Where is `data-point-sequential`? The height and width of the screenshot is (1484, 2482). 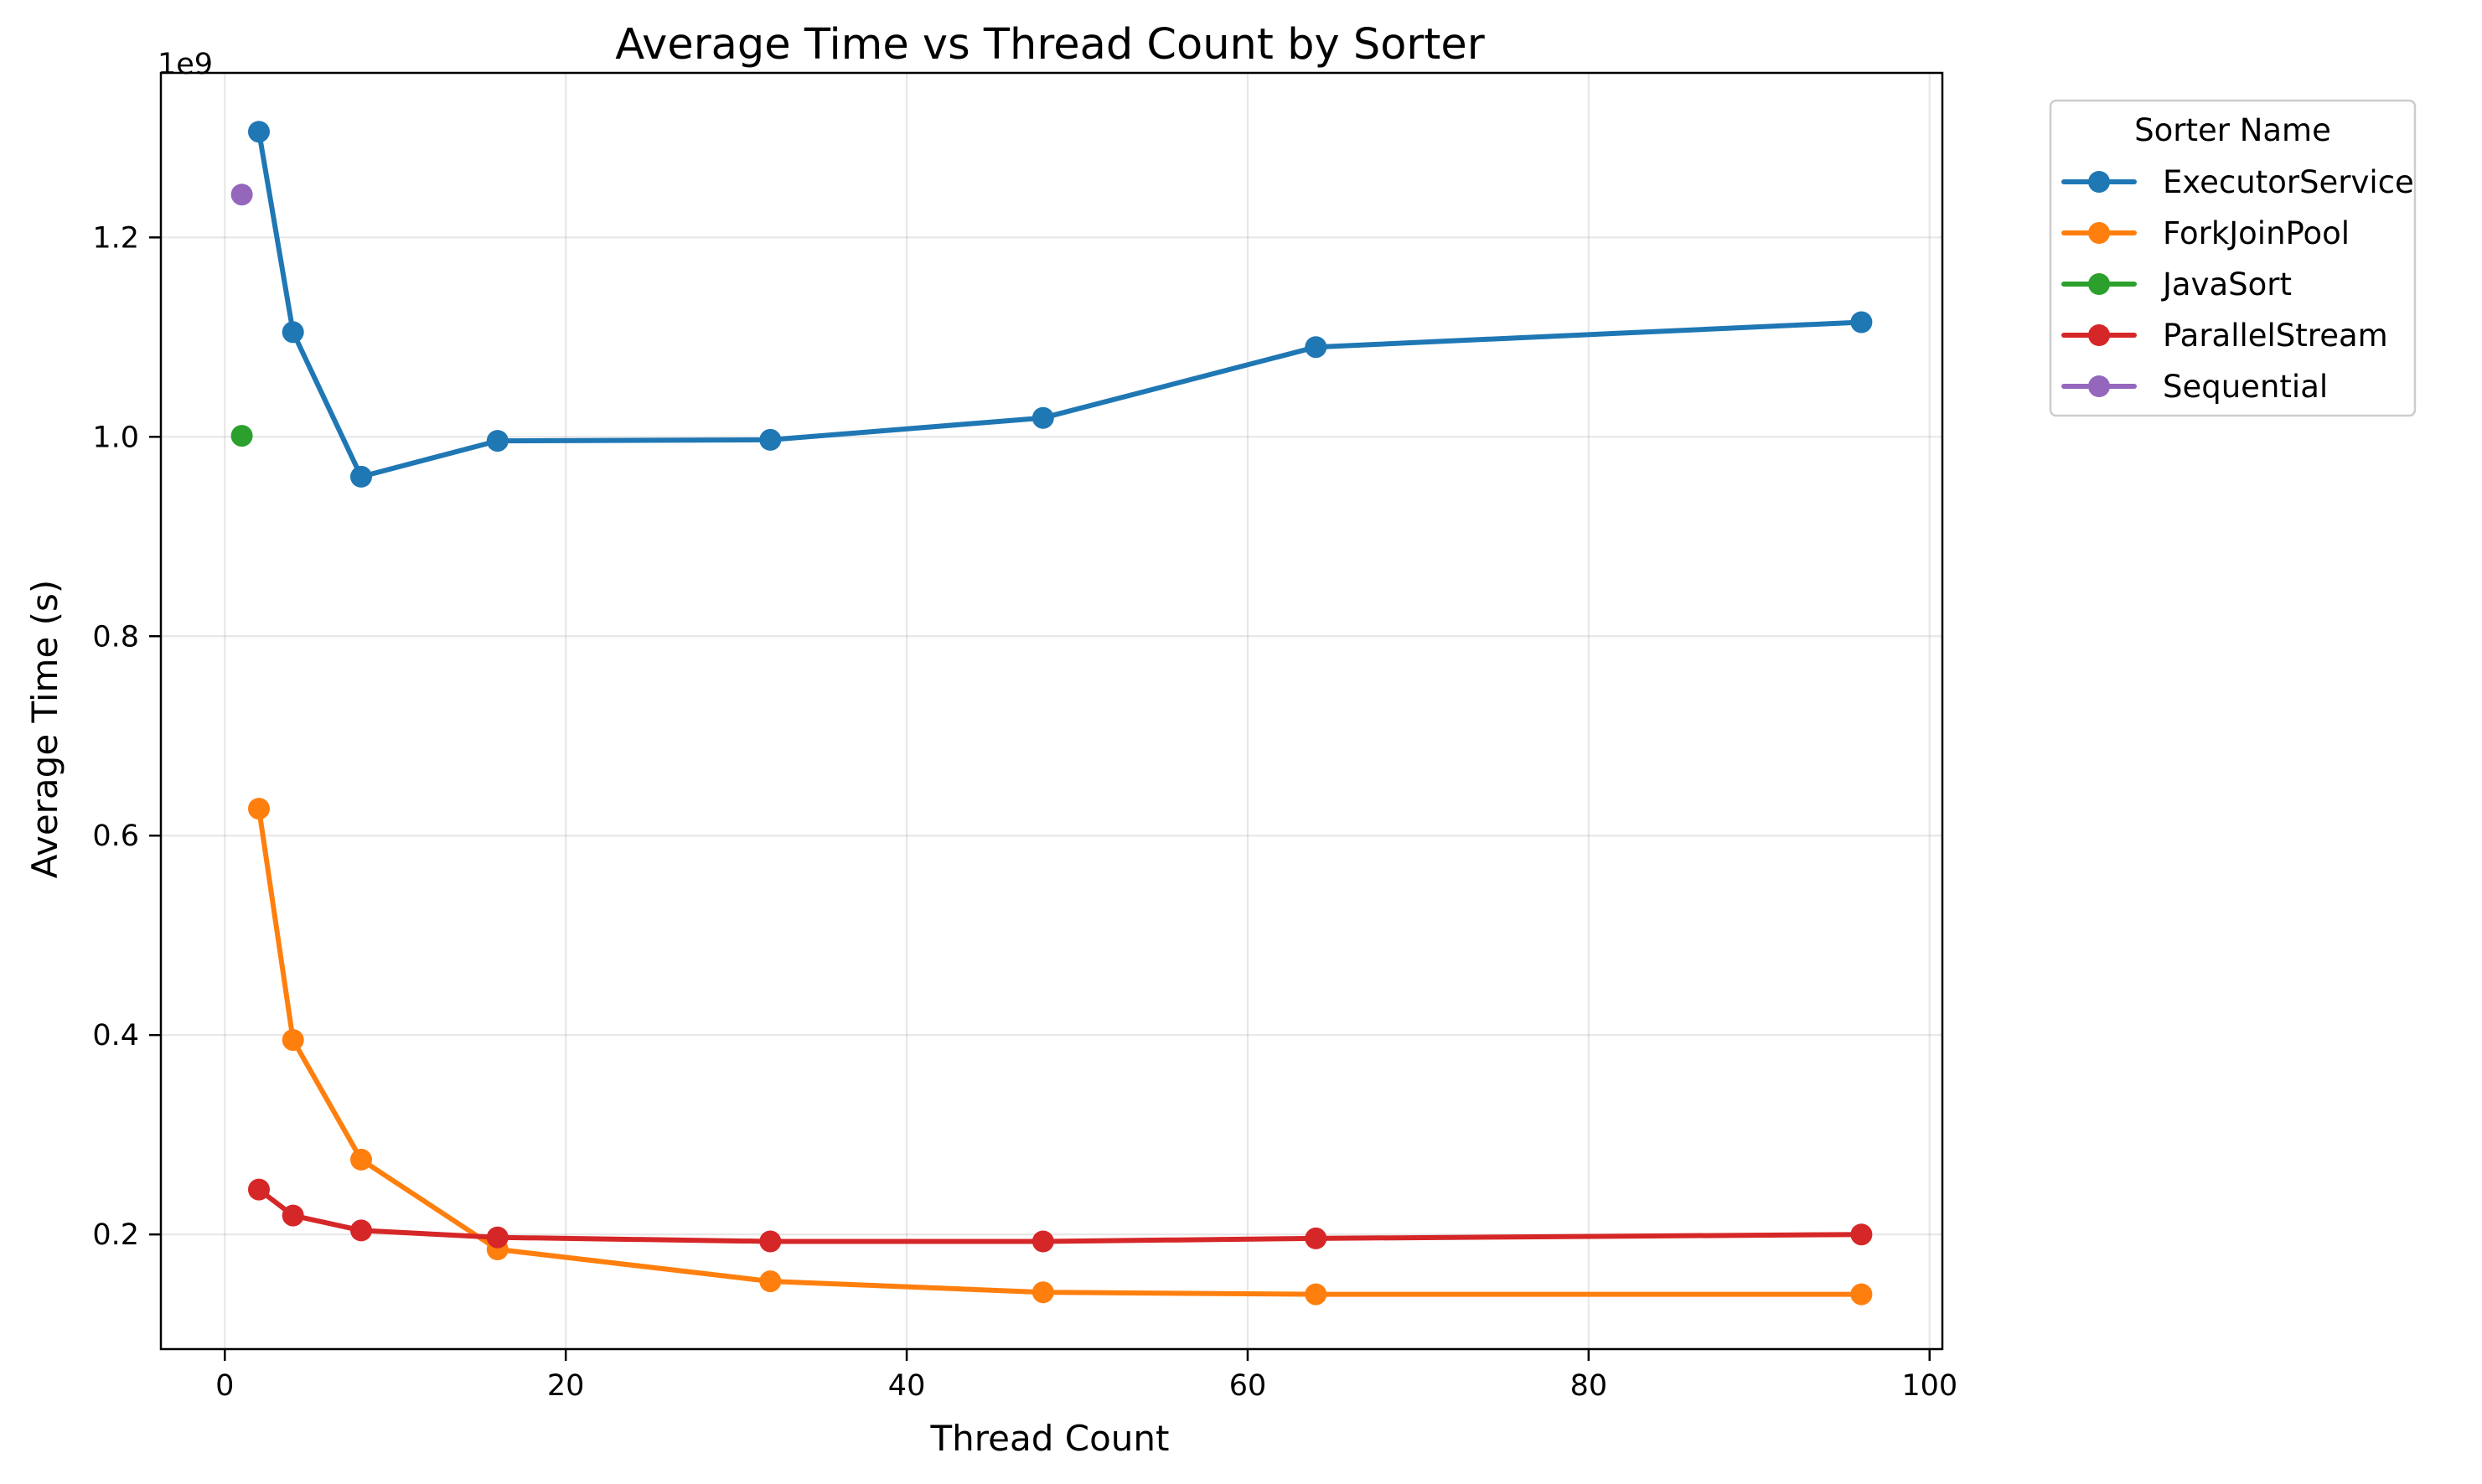
data-point-sequential is located at coordinates (242, 195).